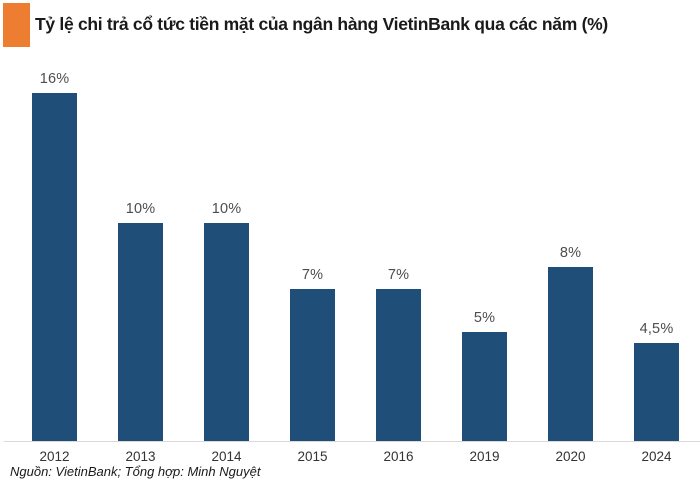  I want to click on bar-value-label-2012: 16%, so click(54, 79).